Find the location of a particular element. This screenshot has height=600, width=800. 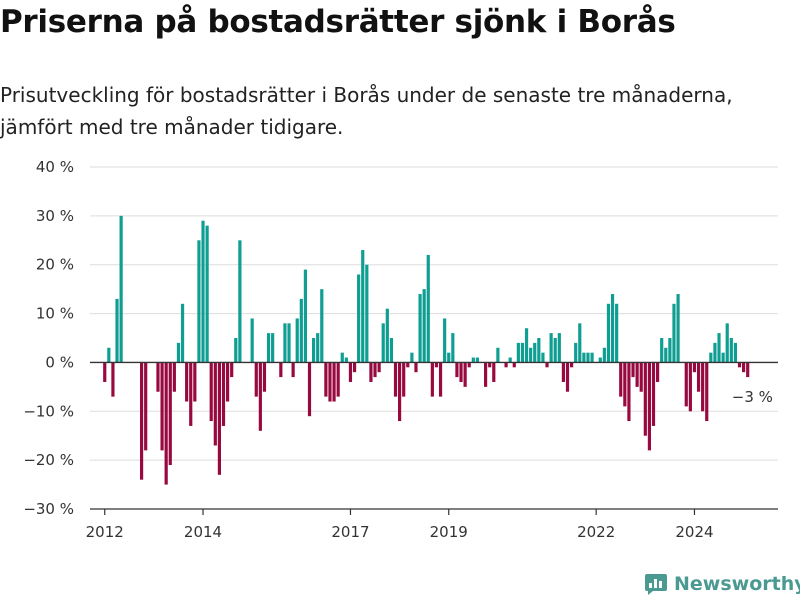

y-tick-label: 30 % is located at coordinates (55, 216).